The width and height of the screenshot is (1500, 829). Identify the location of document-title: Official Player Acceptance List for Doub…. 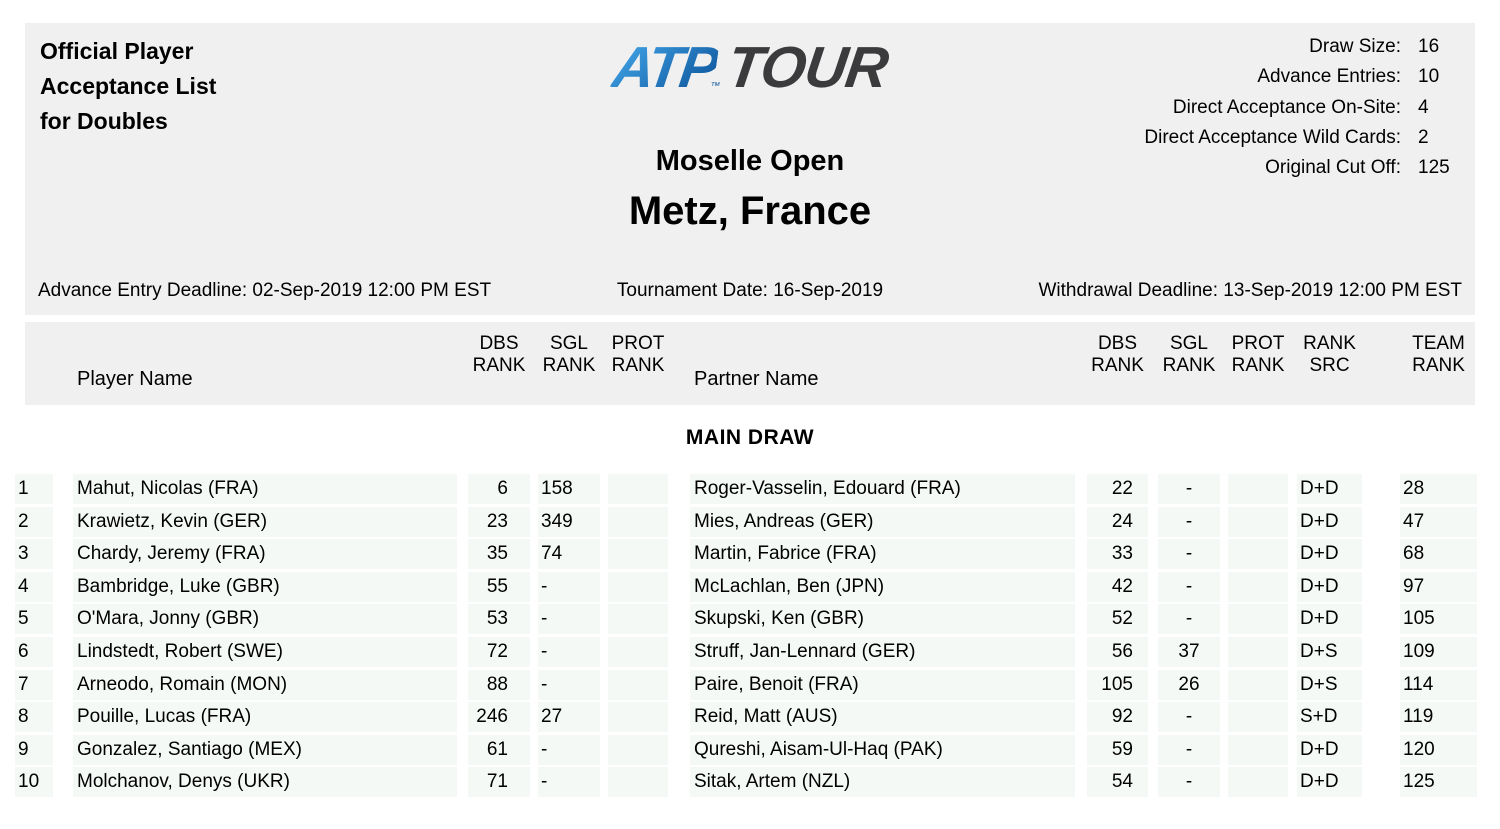
(128, 86).